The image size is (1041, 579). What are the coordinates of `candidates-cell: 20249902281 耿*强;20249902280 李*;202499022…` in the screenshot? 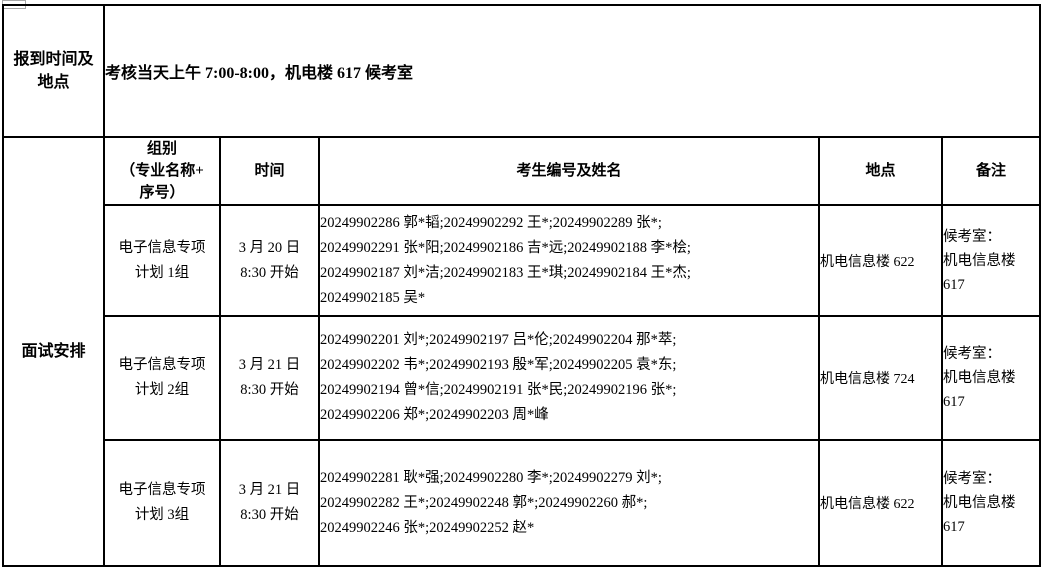 It's located at (569, 503).